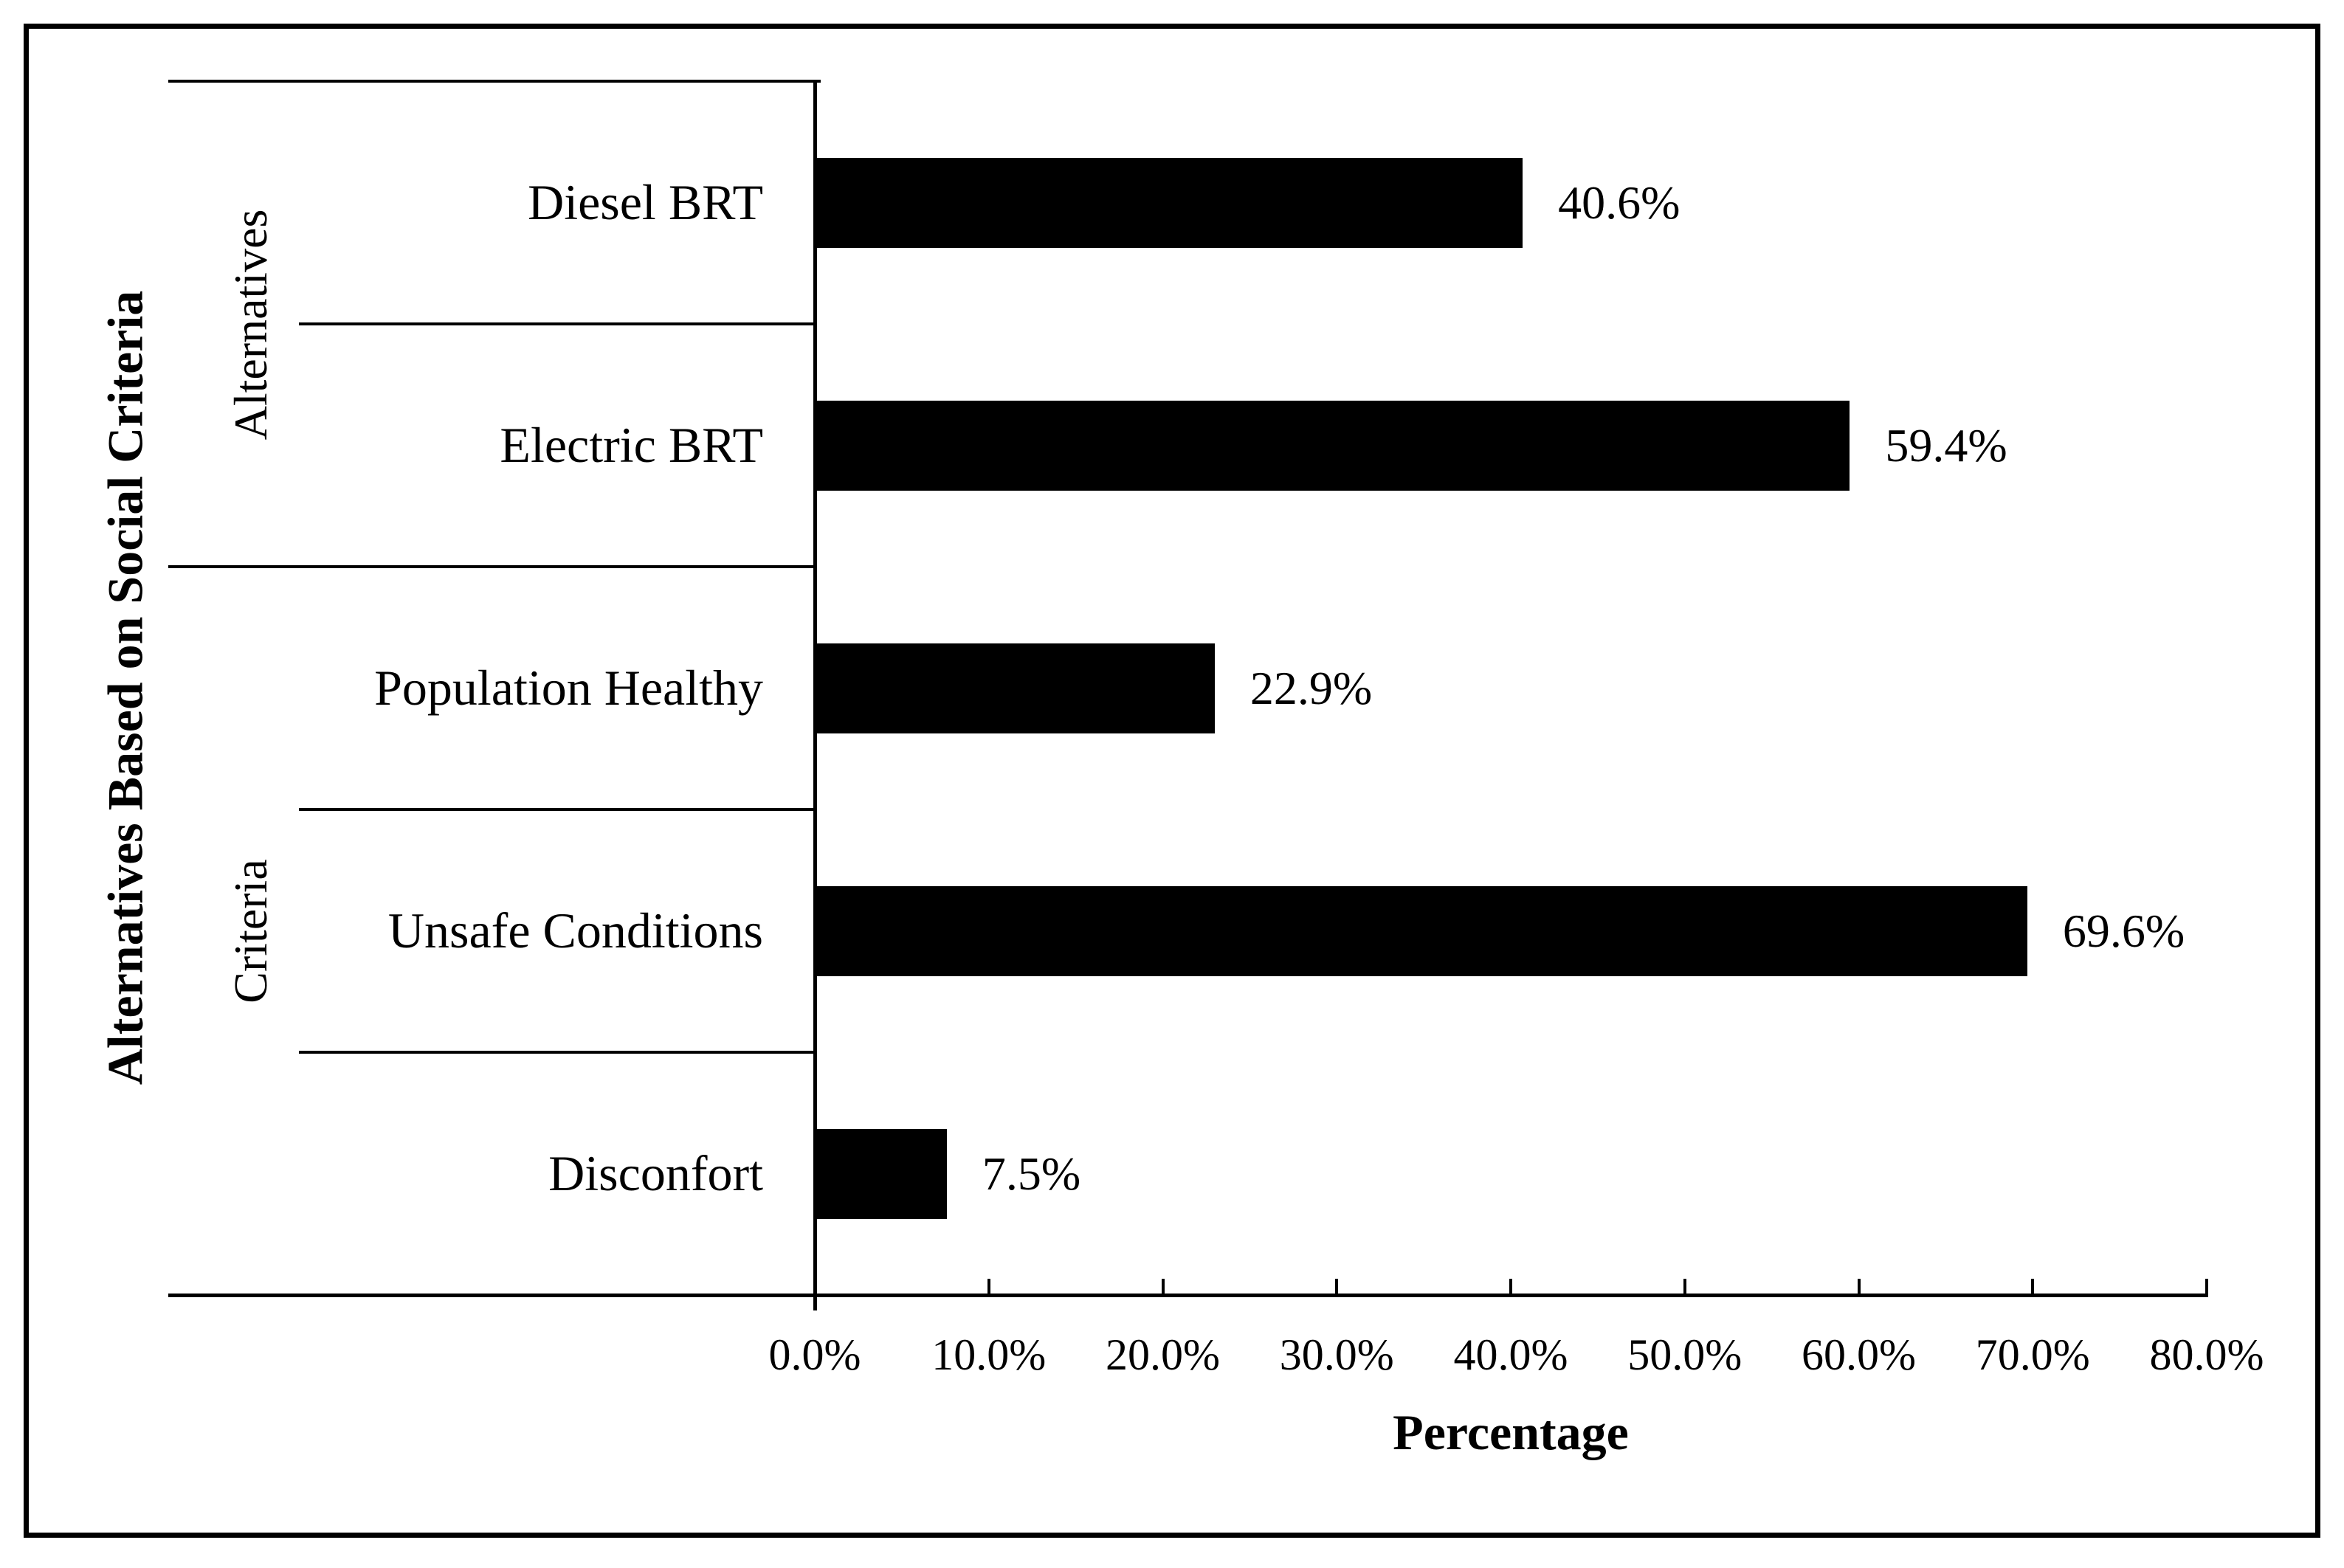 This screenshot has height=1568, width=2344. Describe the element at coordinates (1336, 1354) in the screenshot. I see `x-tick-label: 30.0%` at that location.